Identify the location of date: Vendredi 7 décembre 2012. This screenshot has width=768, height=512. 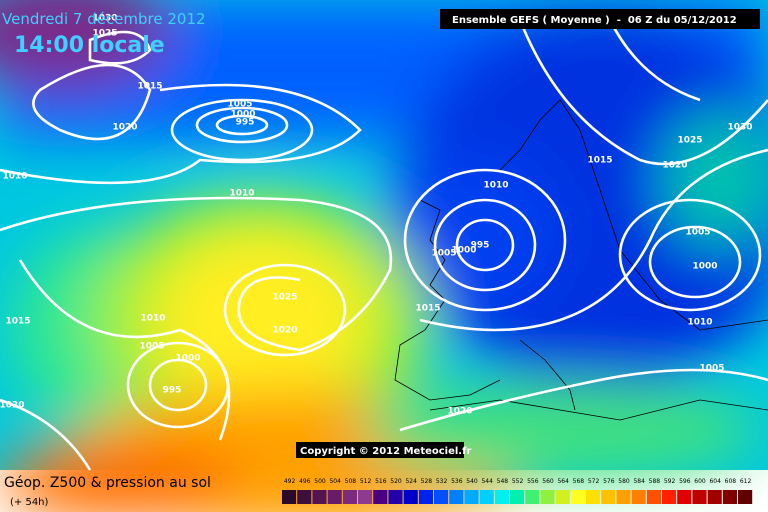
(104, 19).